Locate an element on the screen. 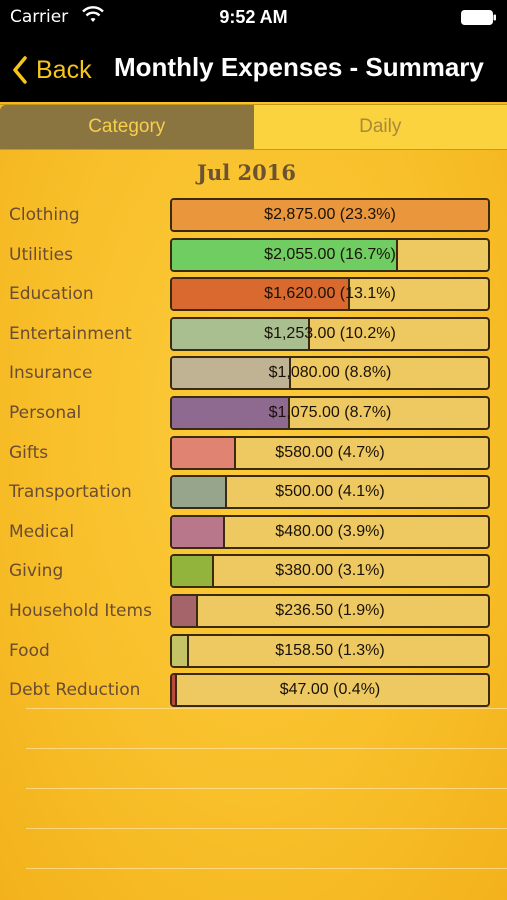 This screenshot has height=900, width=507. category-row: Personal $1,075.00 (8.7%) is located at coordinates (253, 414).